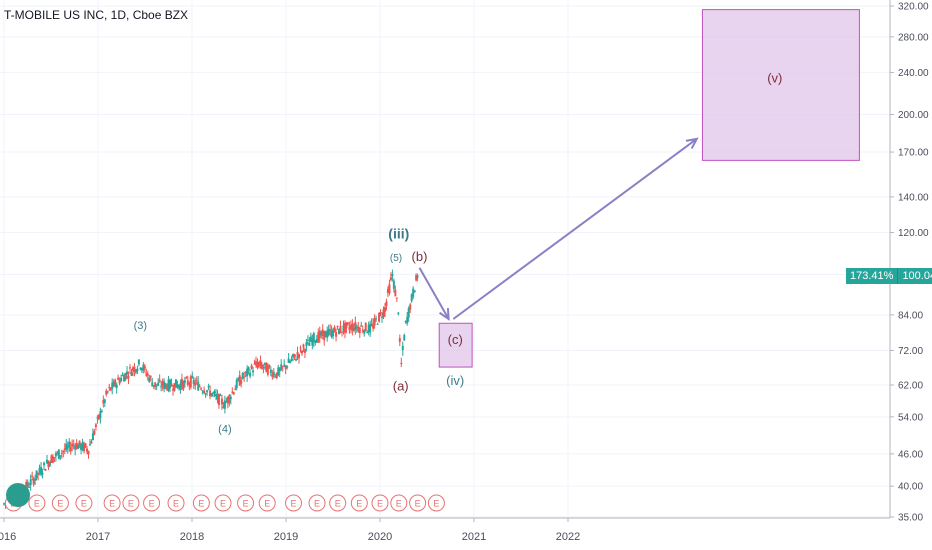 This screenshot has width=932, height=550. Describe the element at coordinates (568, 537) in the screenshot. I see `x-tick-label: 2022` at that location.